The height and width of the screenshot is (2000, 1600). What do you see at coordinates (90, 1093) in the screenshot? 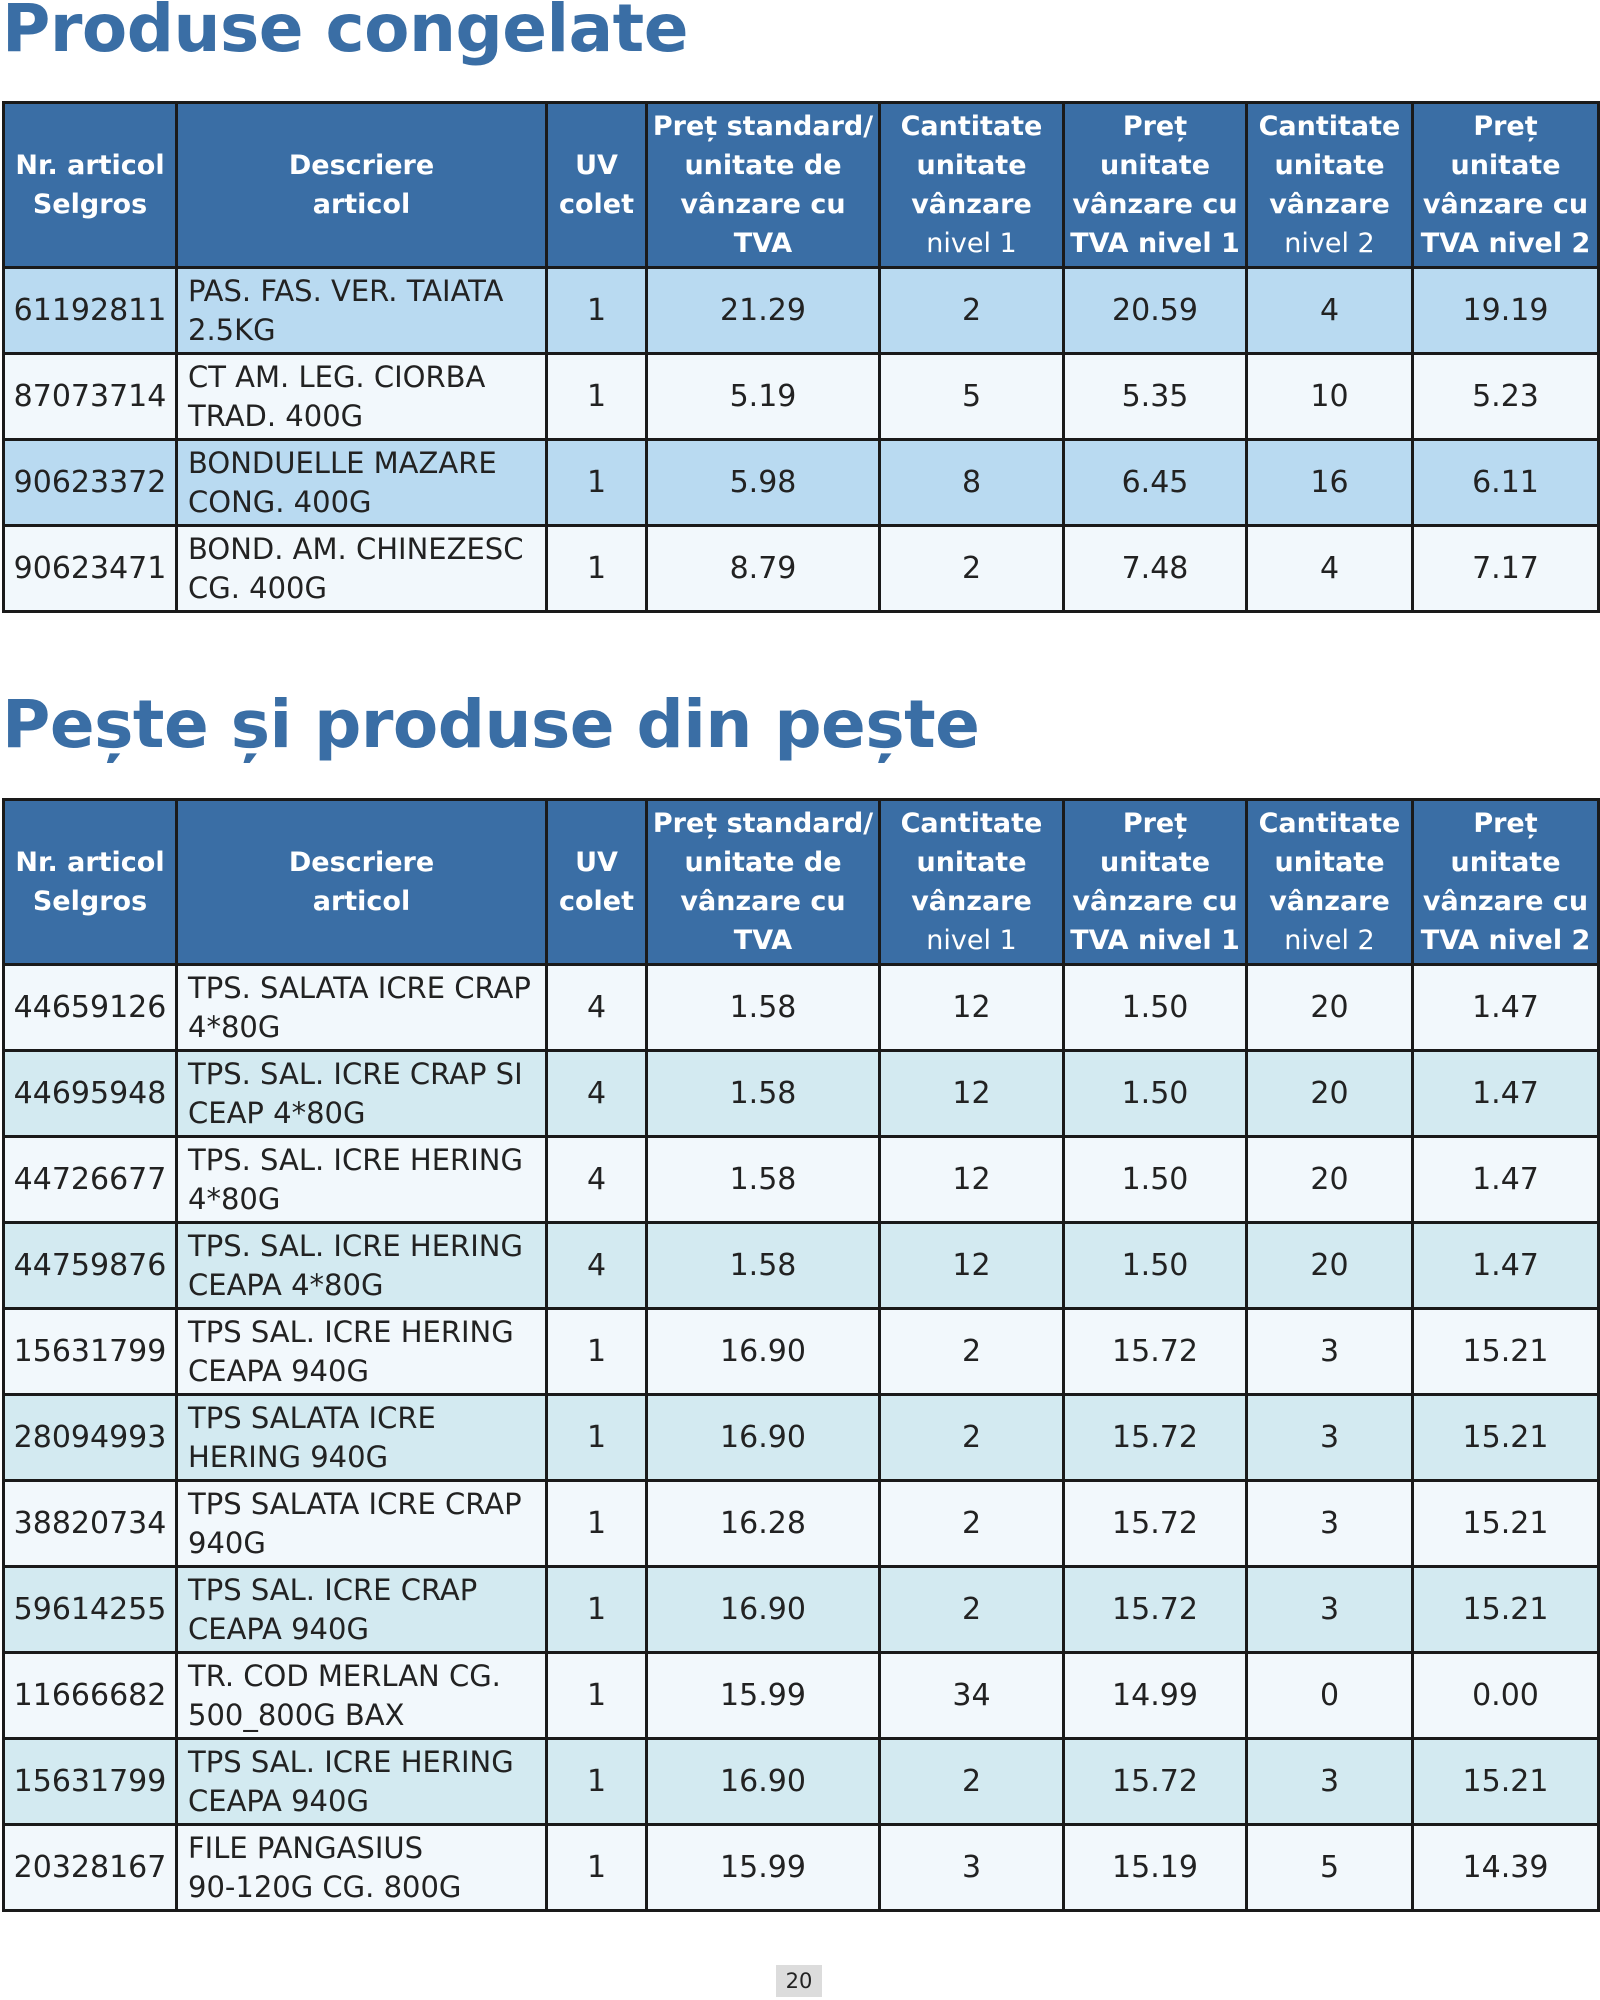
I see `cell-article-number: 44695948` at bounding box center [90, 1093].